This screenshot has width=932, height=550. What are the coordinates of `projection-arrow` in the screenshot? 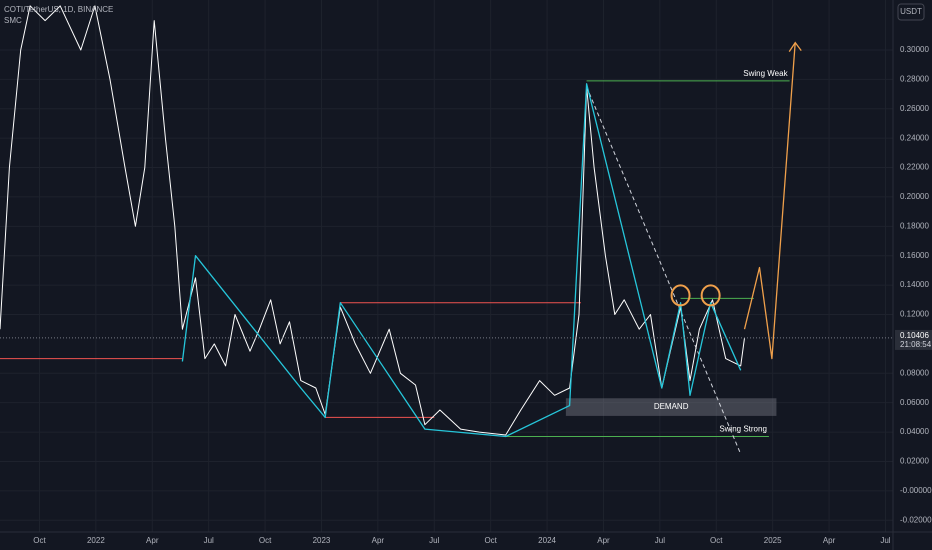 It's located at (795, 46).